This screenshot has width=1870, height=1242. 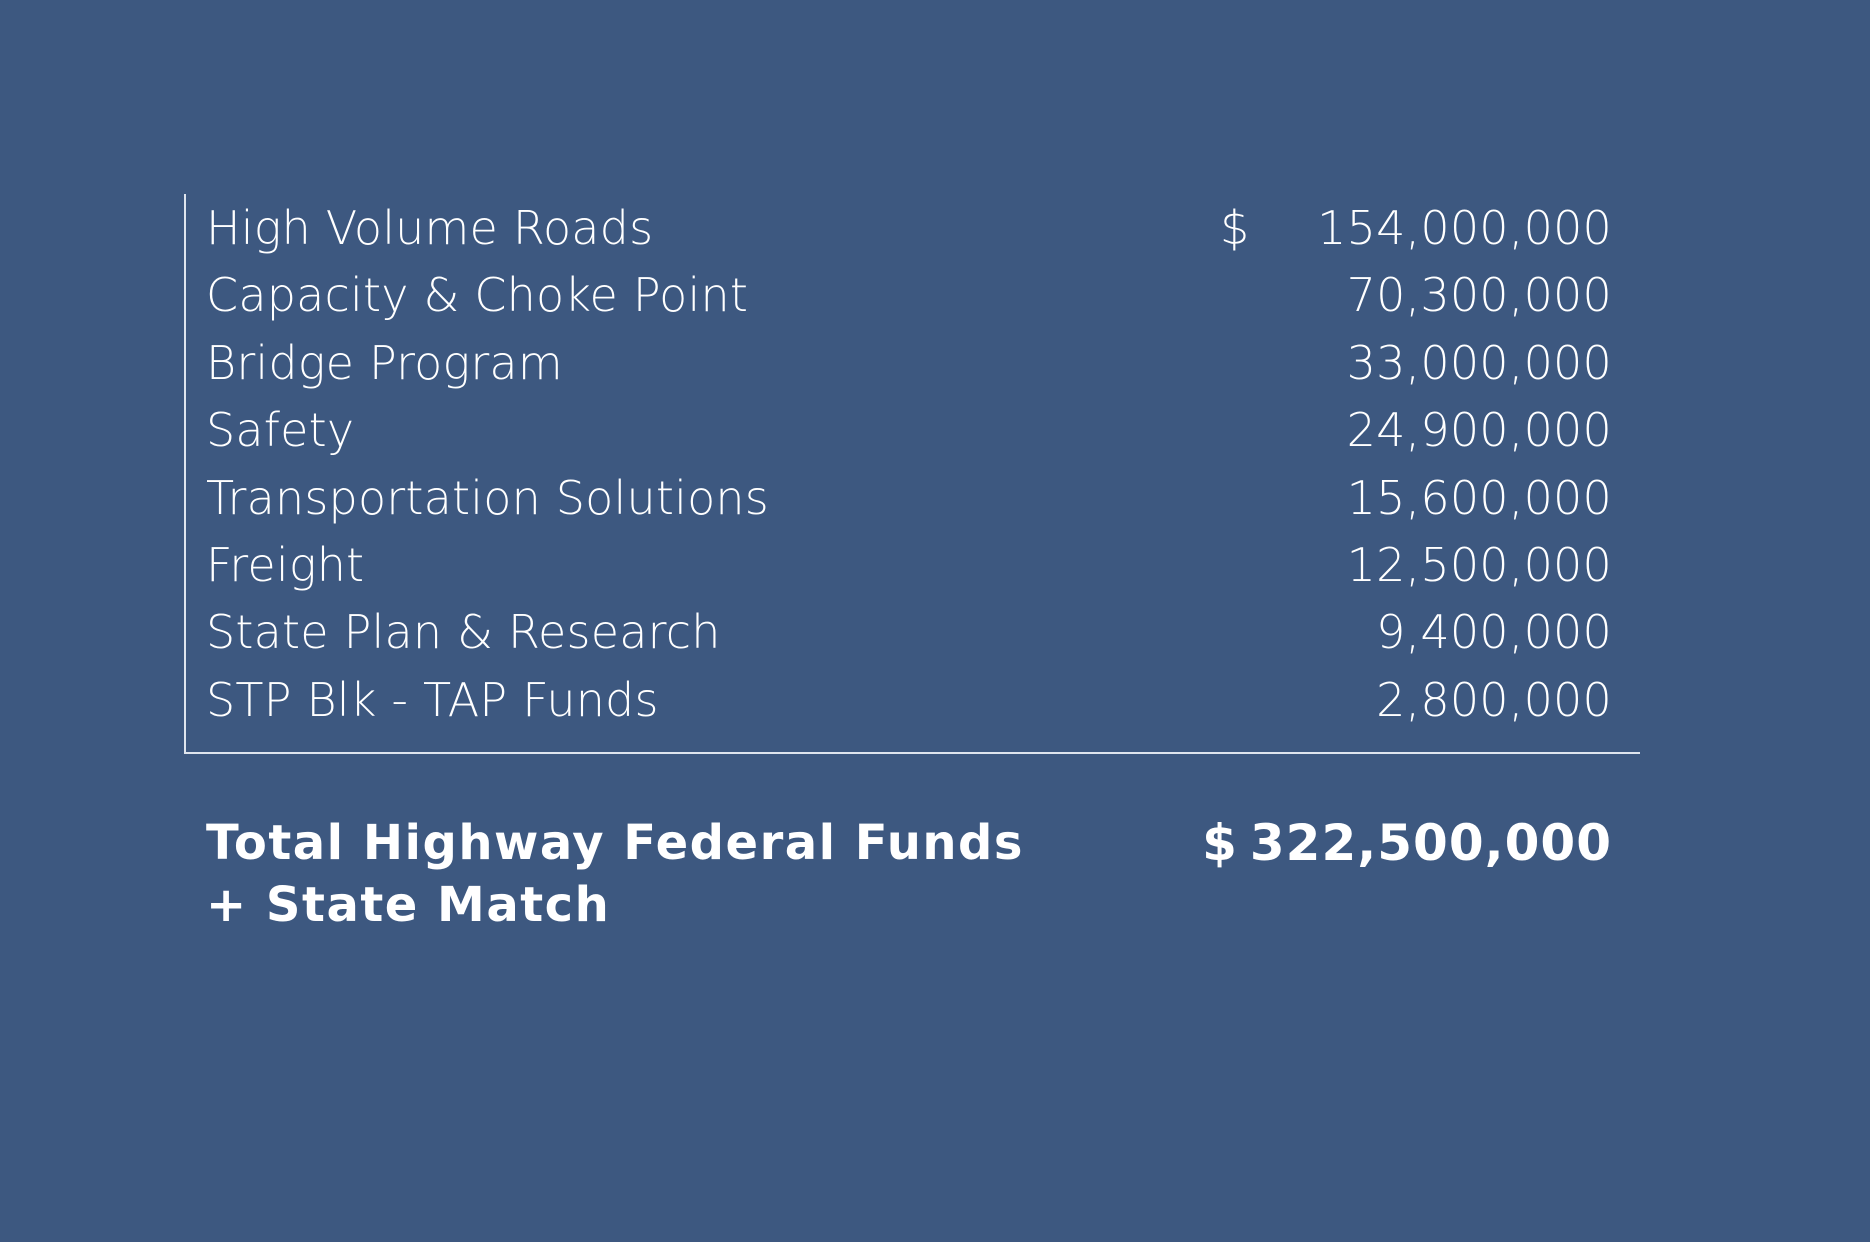 I want to click on total-label-line2: + State Match, so click(x=408, y=905).